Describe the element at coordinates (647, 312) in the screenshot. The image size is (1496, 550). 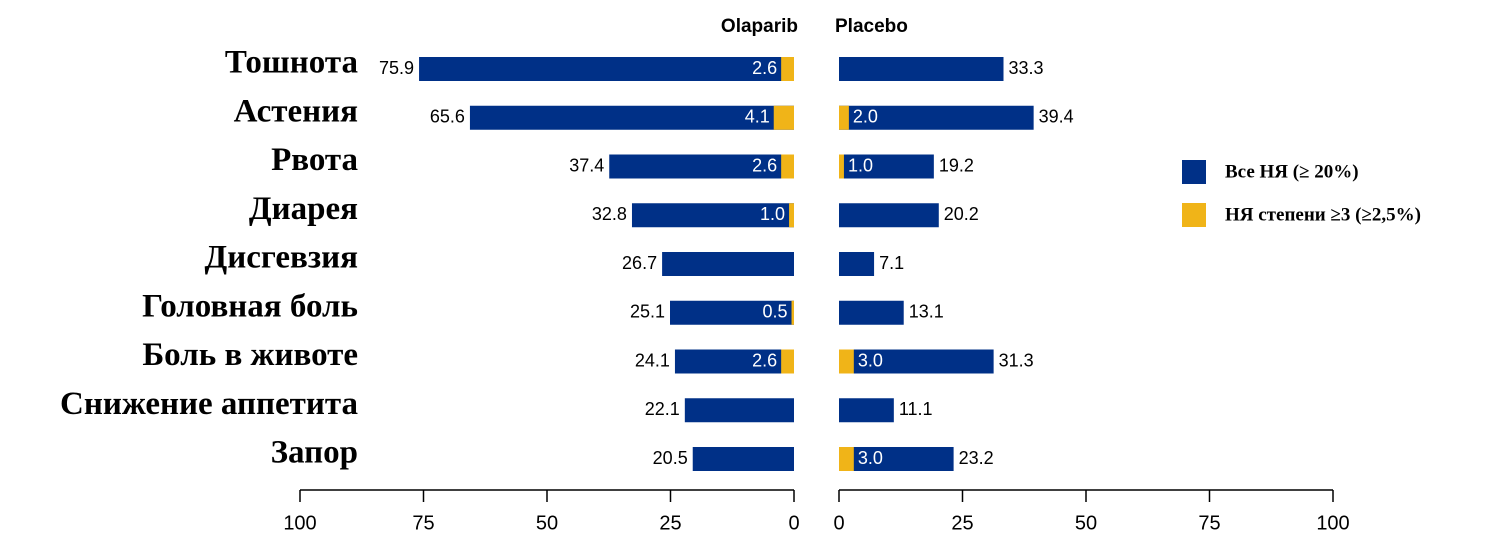
I see `value-label: 25.1` at that location.